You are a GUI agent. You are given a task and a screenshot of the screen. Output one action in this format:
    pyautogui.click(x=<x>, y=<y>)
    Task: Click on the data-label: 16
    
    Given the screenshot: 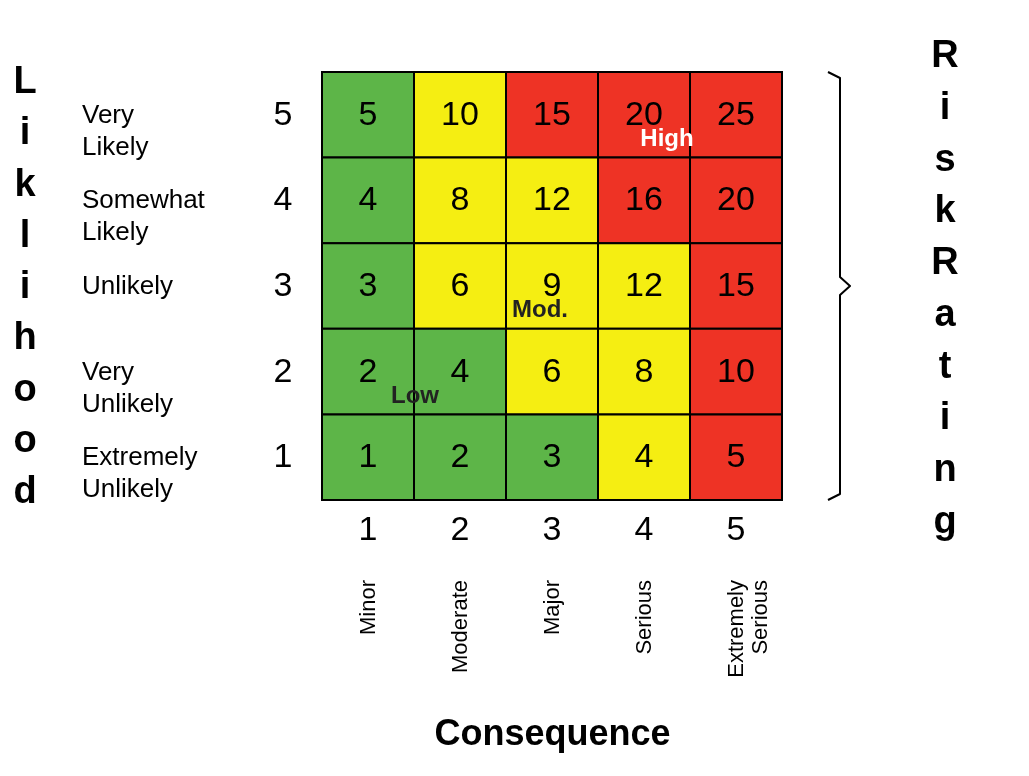 What is the action you would take?
    pyautogui.click(x=644, y=198)
    